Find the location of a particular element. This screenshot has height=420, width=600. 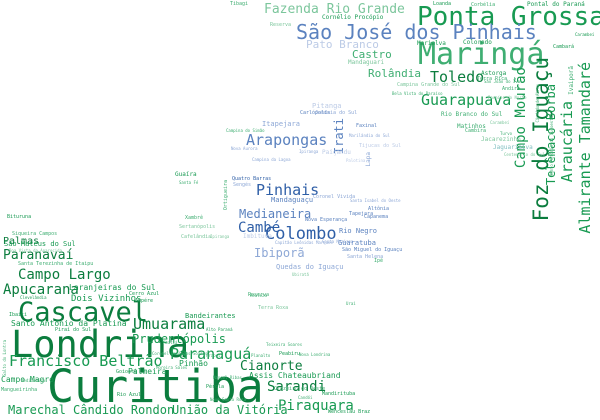

word-ibipora: Ibiporã is located at coordinates (279, 253).